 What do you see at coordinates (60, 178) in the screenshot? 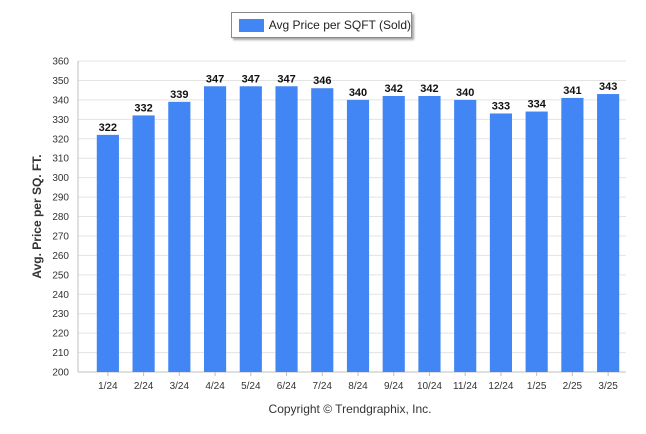
I see `y-tick-label: 300` at bounding box center [60, 178].